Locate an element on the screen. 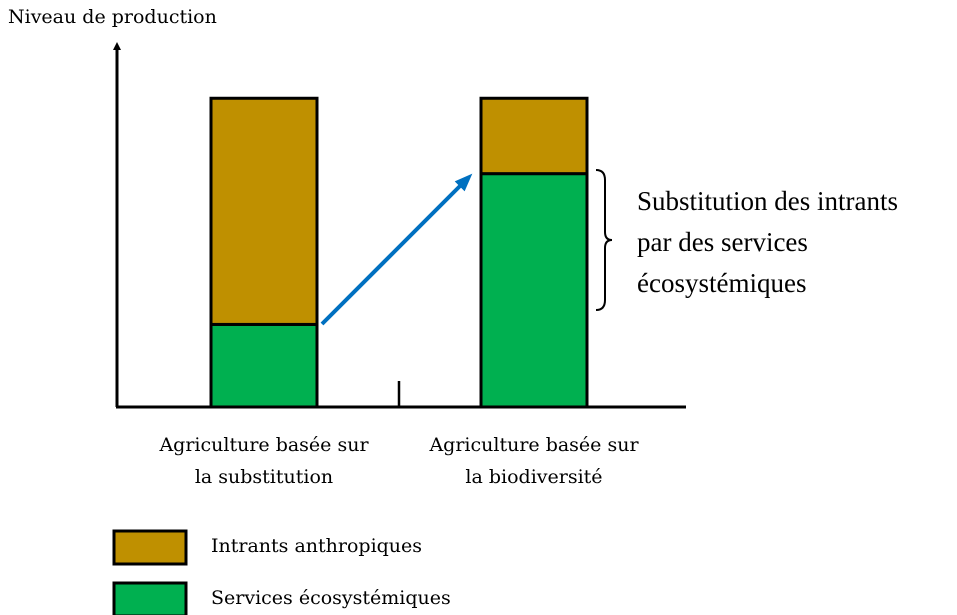 The image size is (957, 615). y-axis-label: Niveau de production is located at coordinates (112, 17).